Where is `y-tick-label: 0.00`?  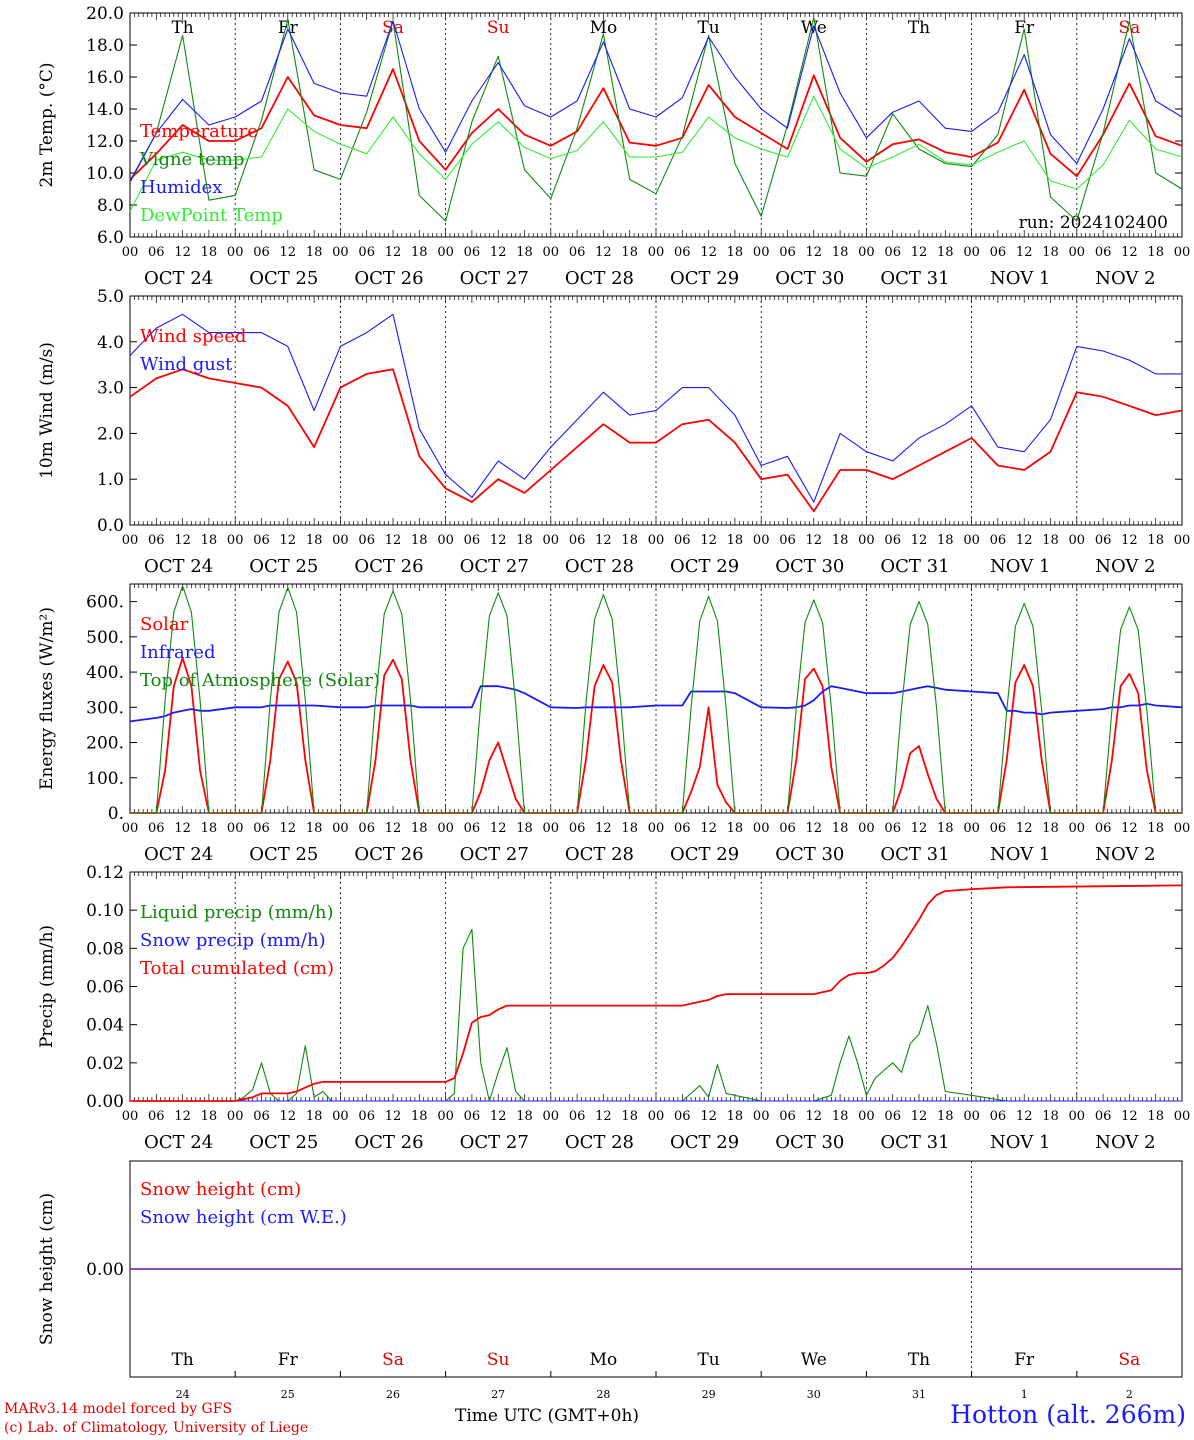
y-tick-label: 0.00 is located at coordinates (105, 1102).